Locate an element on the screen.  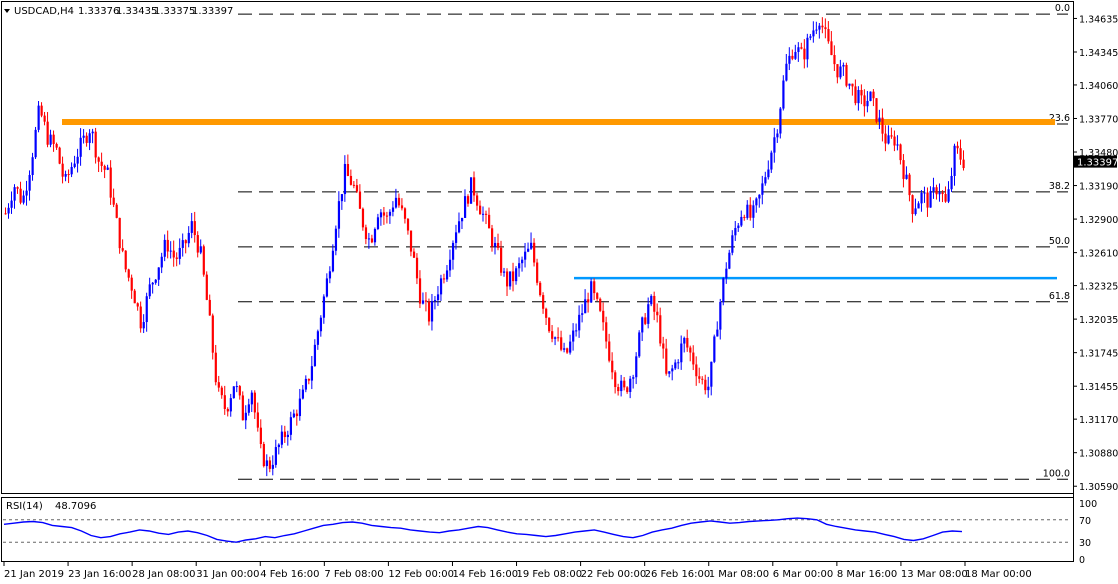
price-tick-label: 1.34345 is located at coordinates (1098, 53).